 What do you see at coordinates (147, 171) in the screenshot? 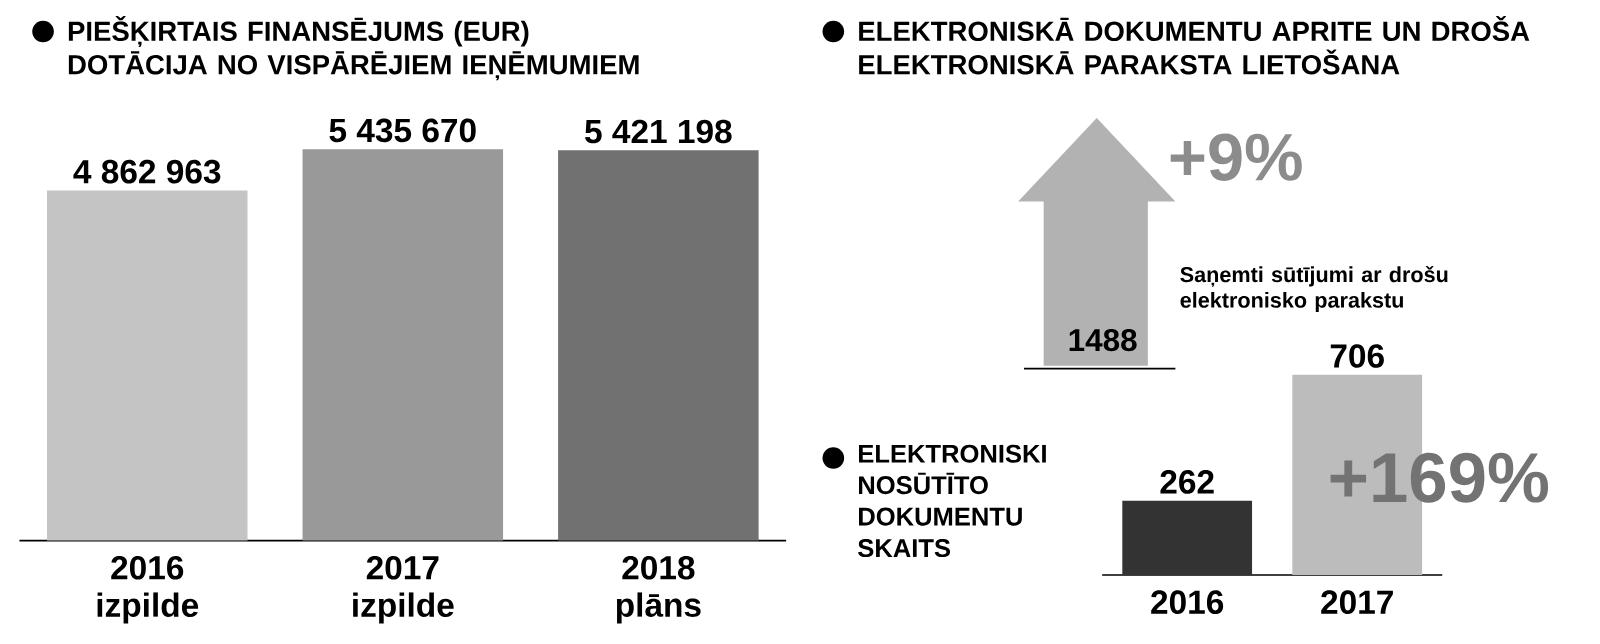
I see `data-label: 4 862 963` at bounding box center [147, 171].